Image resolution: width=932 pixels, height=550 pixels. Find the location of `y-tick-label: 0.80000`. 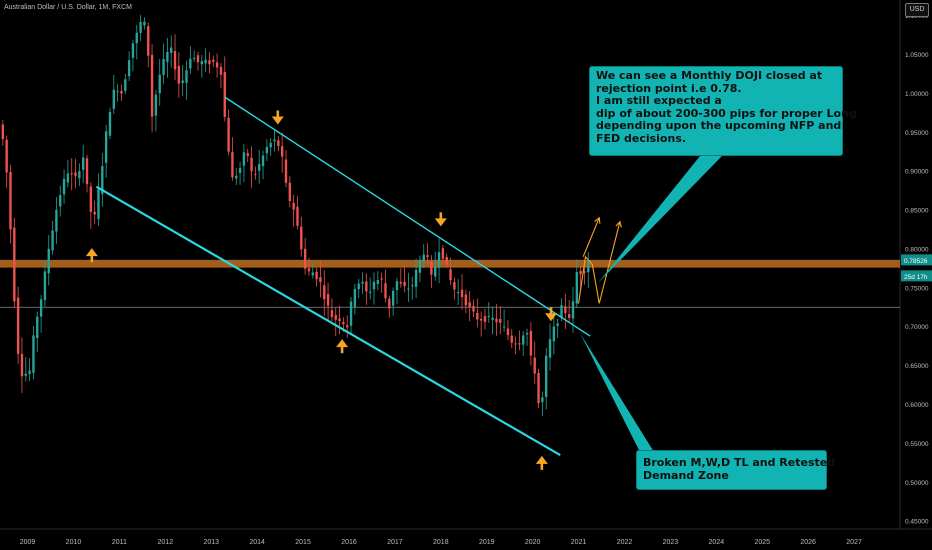

y-tick-label: 0.80000 is located at coordinates (917, 249).